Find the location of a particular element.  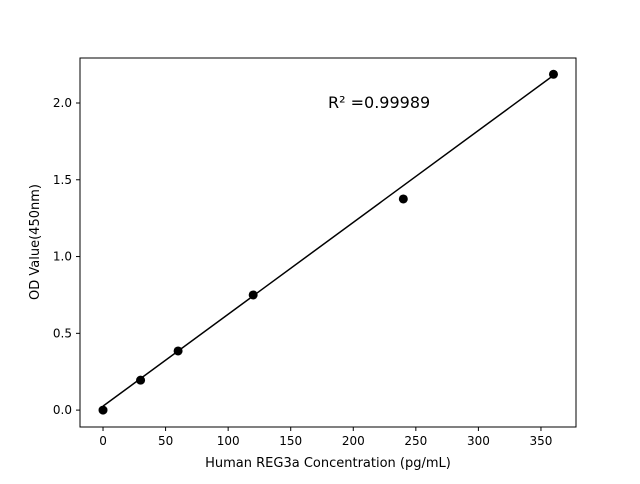

y-tick-label: 0.5 is located at coordinates (62, 333).